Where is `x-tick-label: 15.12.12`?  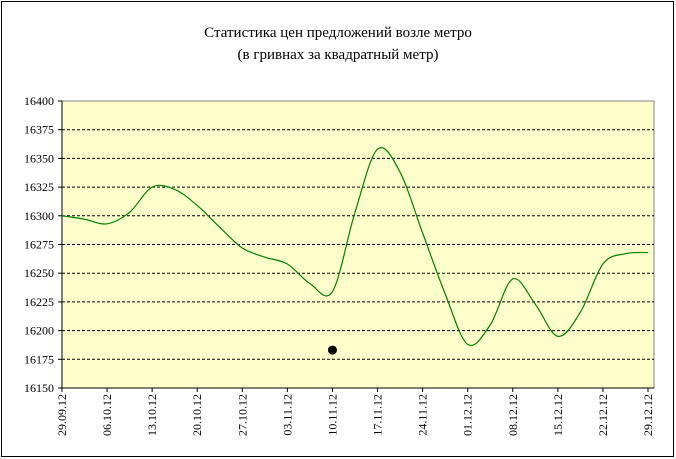
x-tick-label: 15.12.12 is located at coordinates (558, 415).